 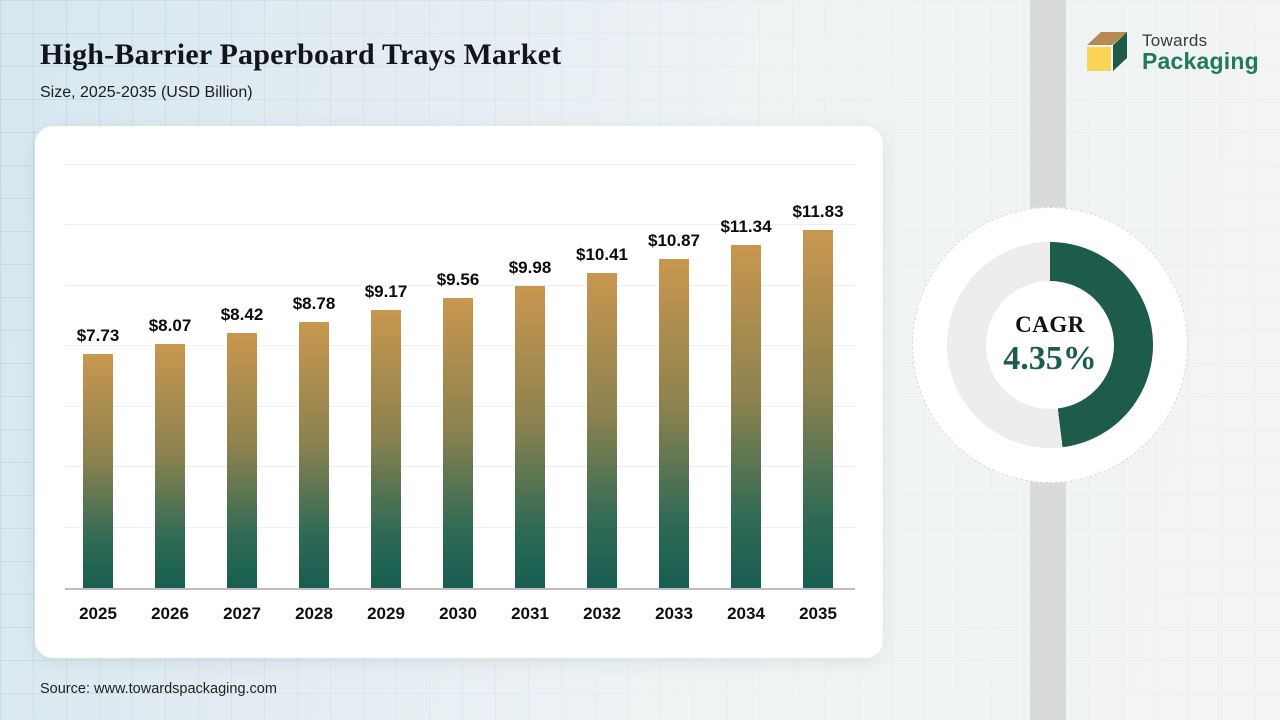 I want to click on bar-2027, so click(x=242, y=460).